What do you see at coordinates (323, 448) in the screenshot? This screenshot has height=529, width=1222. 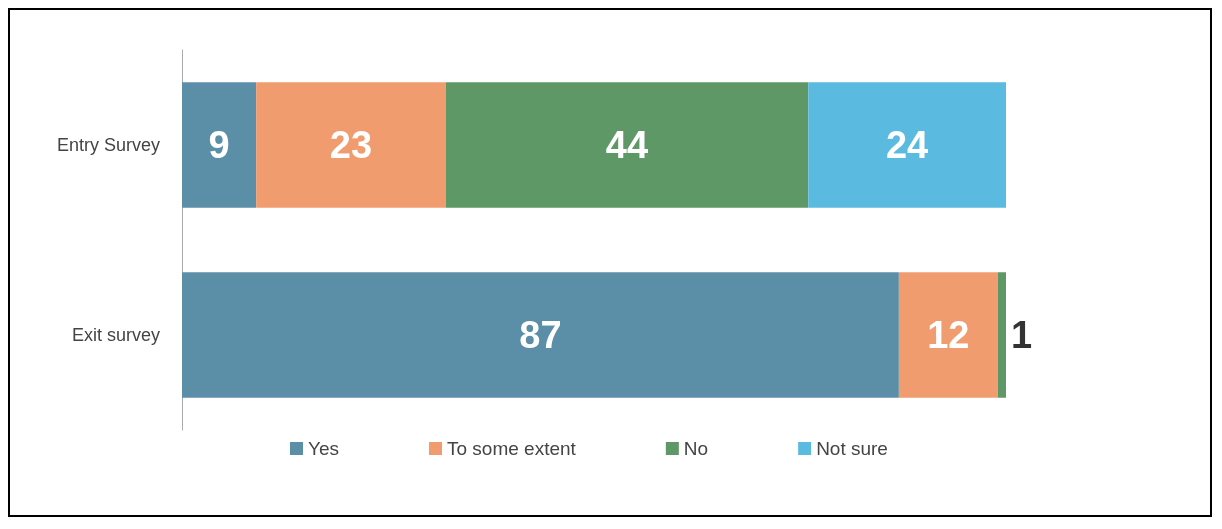 I see `legend-label: Yes` at bounding box center [323, 448].